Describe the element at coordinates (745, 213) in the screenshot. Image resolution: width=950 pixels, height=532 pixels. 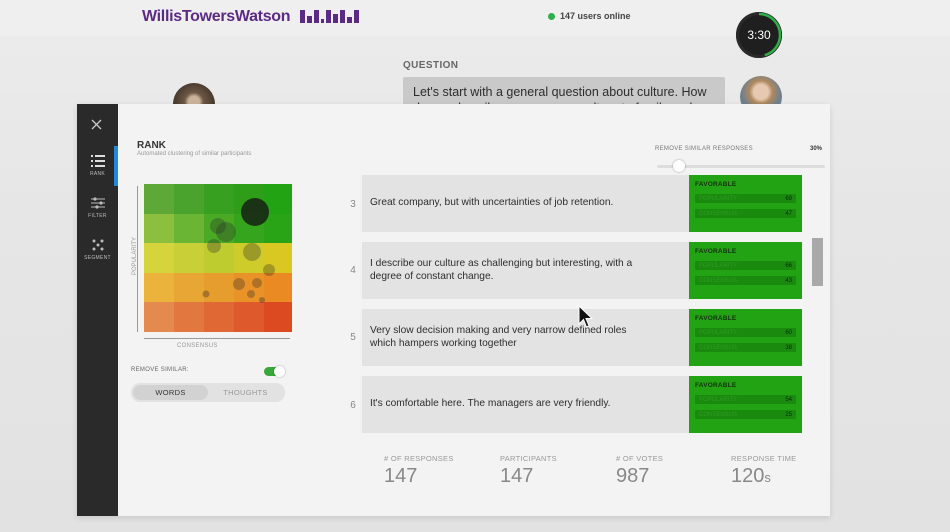
I see `consensus-bar: CONSENSUS 47` at that location.